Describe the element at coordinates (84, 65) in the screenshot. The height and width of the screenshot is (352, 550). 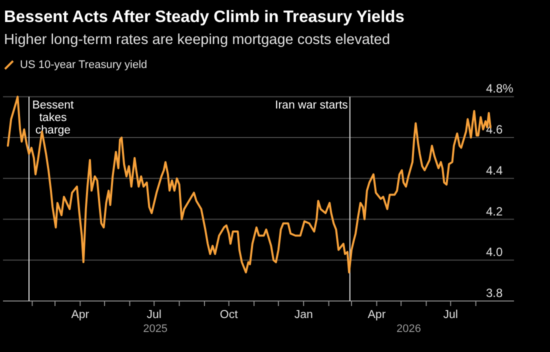
I see `legend-label: US 10-year Treasury yield` at that location.